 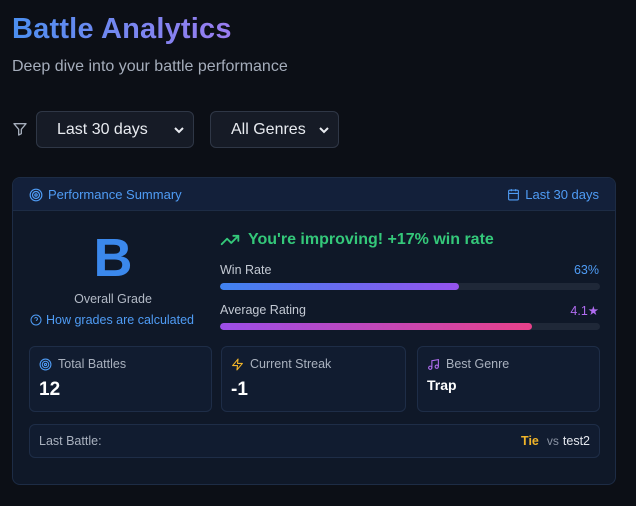 I want to click on battle-result-badge: Tie, so click(x=530, y=441).